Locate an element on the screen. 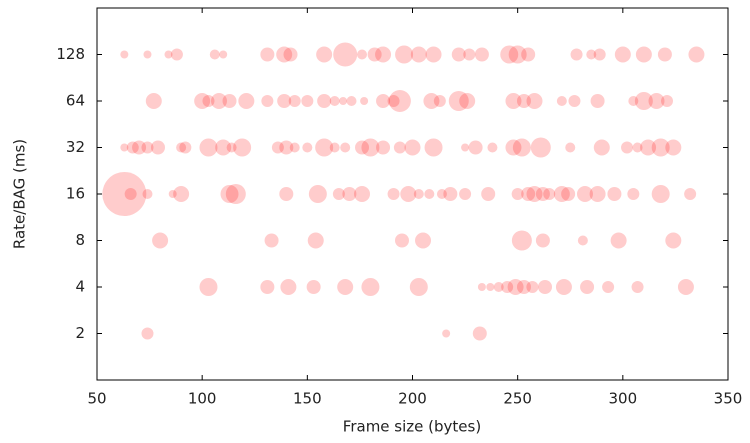 The height and width of the screenshot is (443, 750). y-tick-label: 128 is located at coordinates (70, 54).